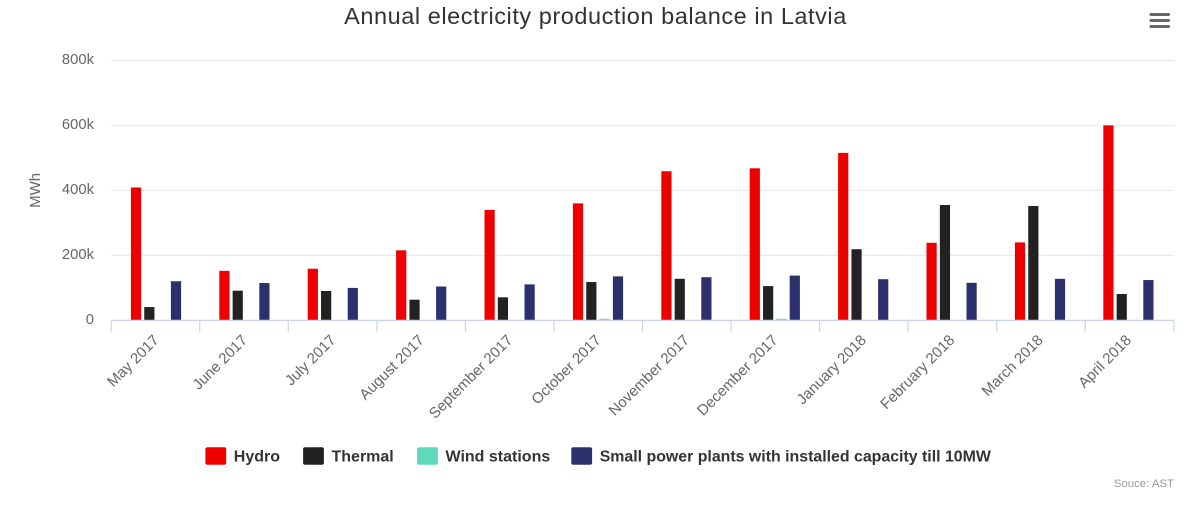  Describe the element at coordinates (78, 60) in the screenshot. I see `svg-text: 800k` at that location.